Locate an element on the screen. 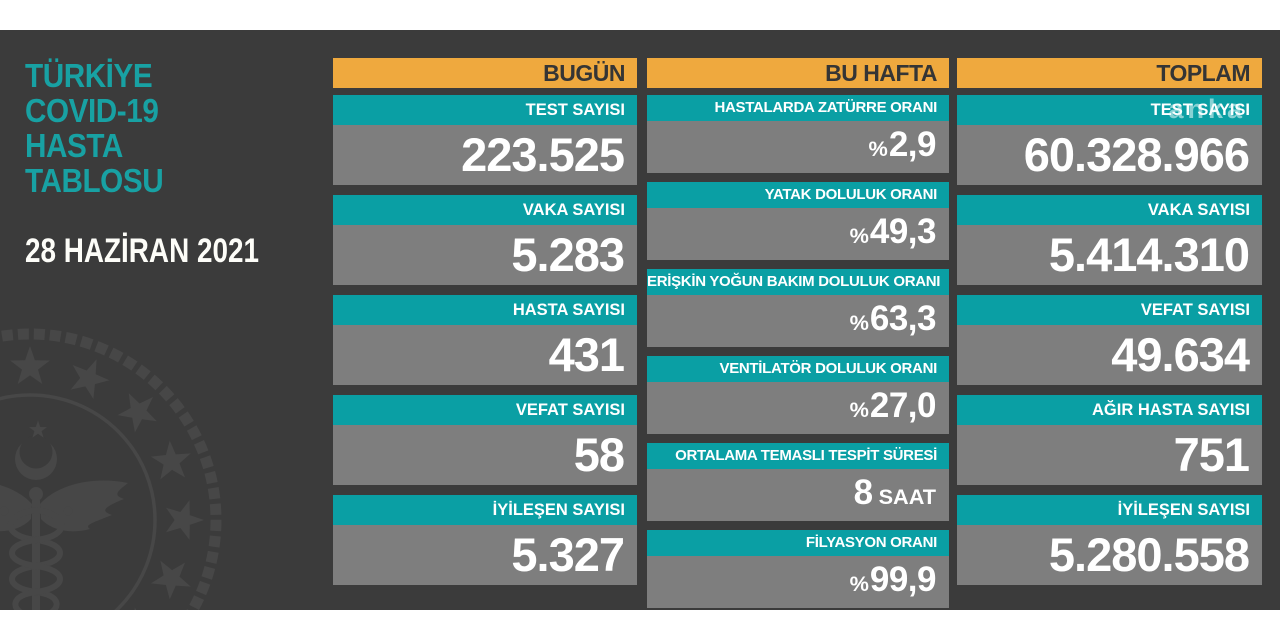  stat-value: 58 is located at coordinates (485, 455).